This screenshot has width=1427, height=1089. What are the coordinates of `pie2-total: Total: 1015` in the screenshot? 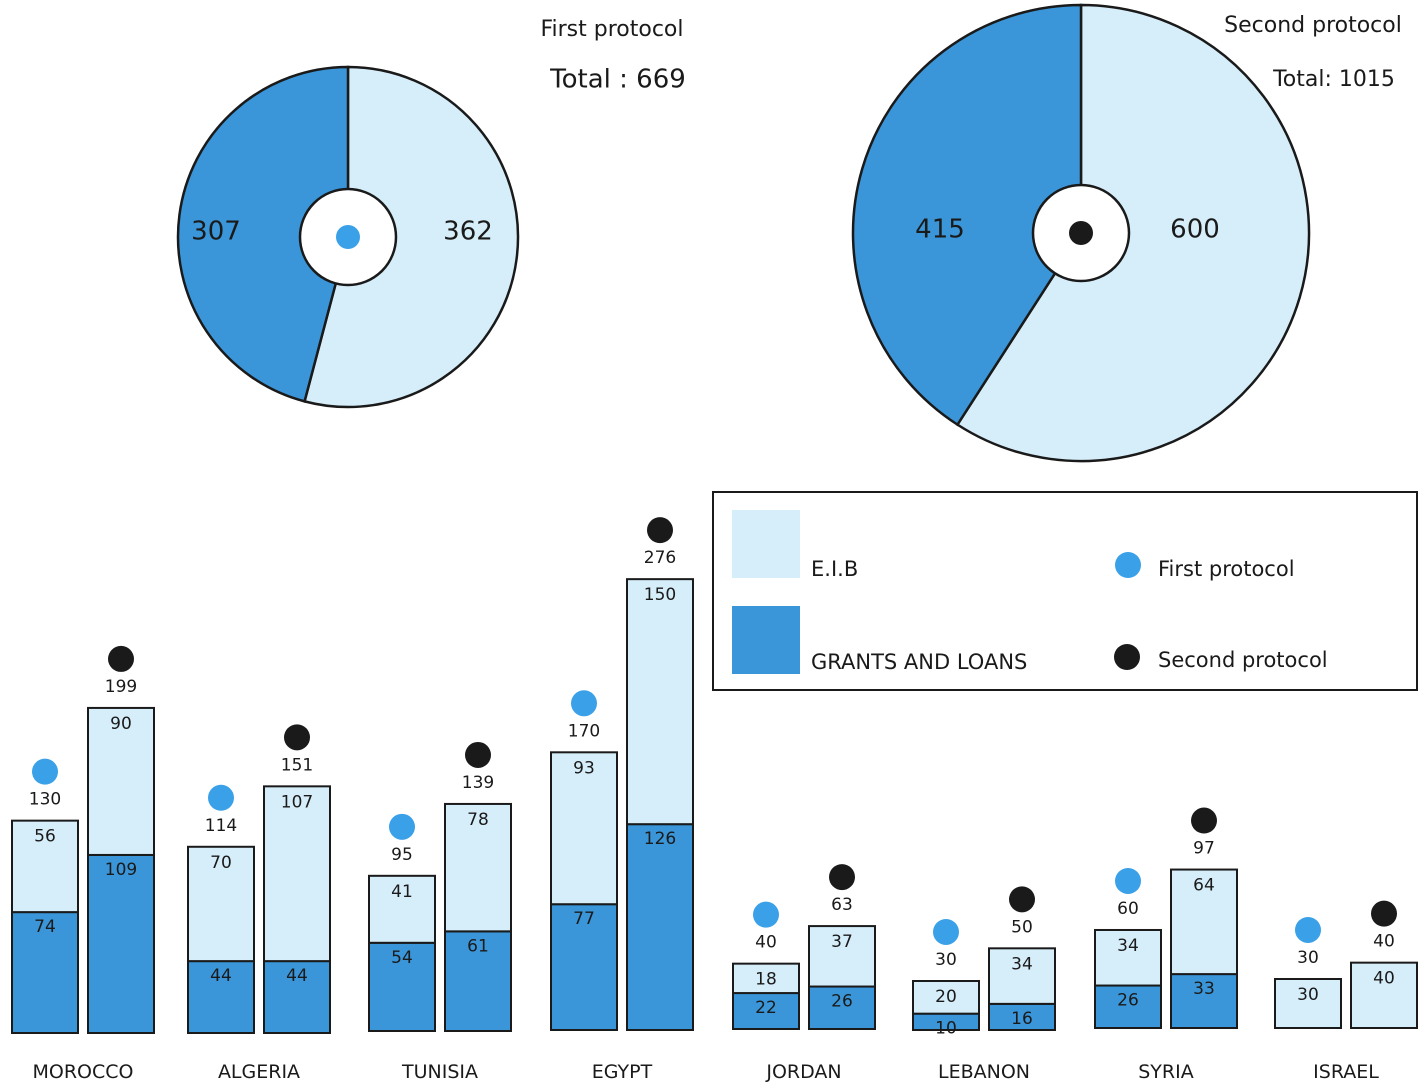 It's located at (1333, 79).